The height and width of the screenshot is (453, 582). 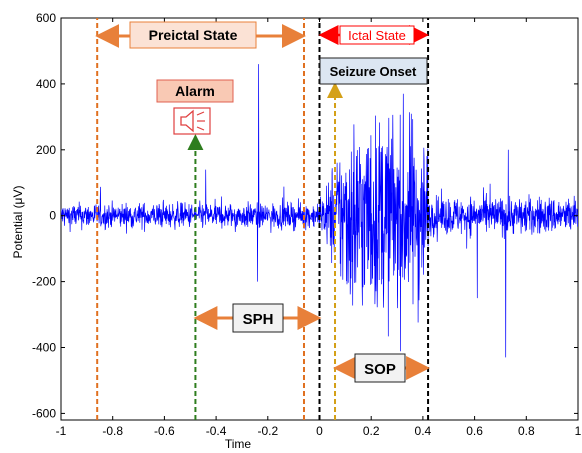 I want to click on x-tick-label: -0.8, so click(x=112, y=431).